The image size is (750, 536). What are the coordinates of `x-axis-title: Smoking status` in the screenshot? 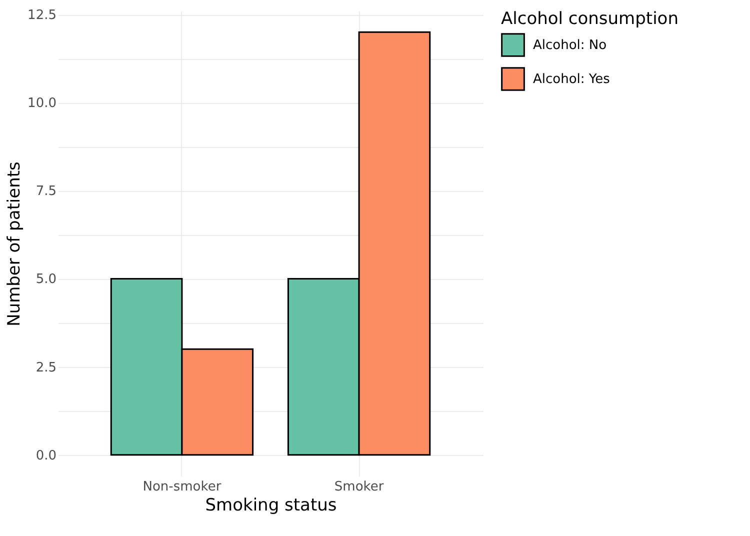 It's located at (271, 506).